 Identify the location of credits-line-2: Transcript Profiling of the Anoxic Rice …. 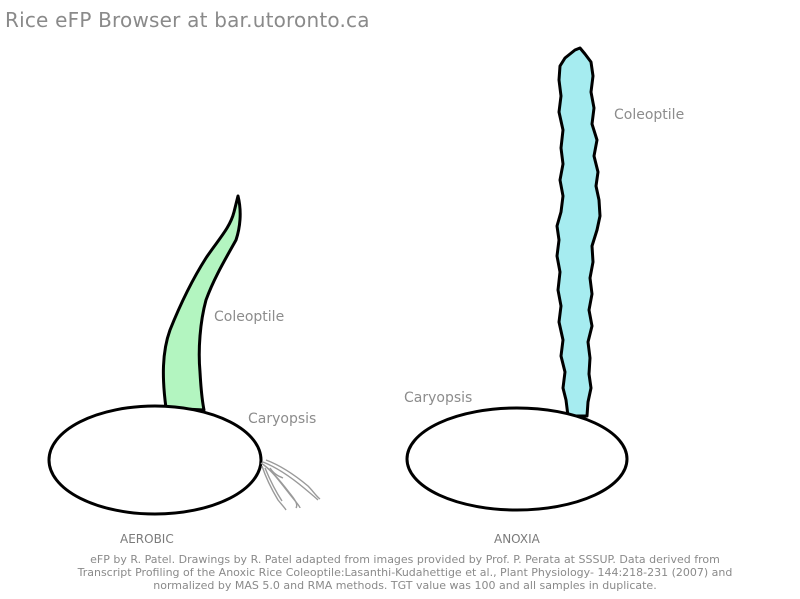
(405, 572).